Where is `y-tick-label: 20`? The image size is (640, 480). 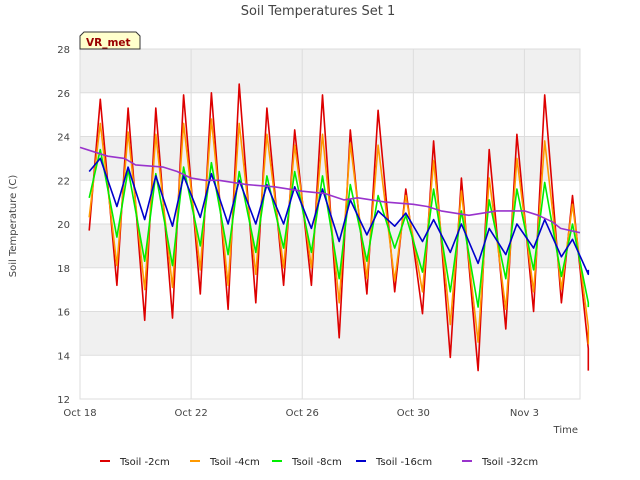 y-tick-label: 20 is located at coordinates (63, 225).